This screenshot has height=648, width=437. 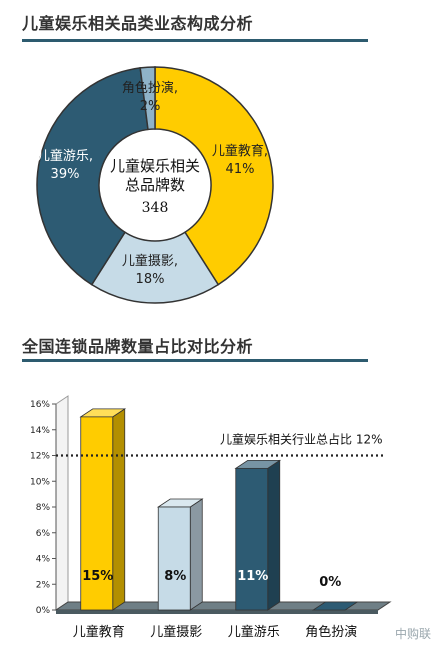 I want to click on donut-hole, so click(x=155, y=185).